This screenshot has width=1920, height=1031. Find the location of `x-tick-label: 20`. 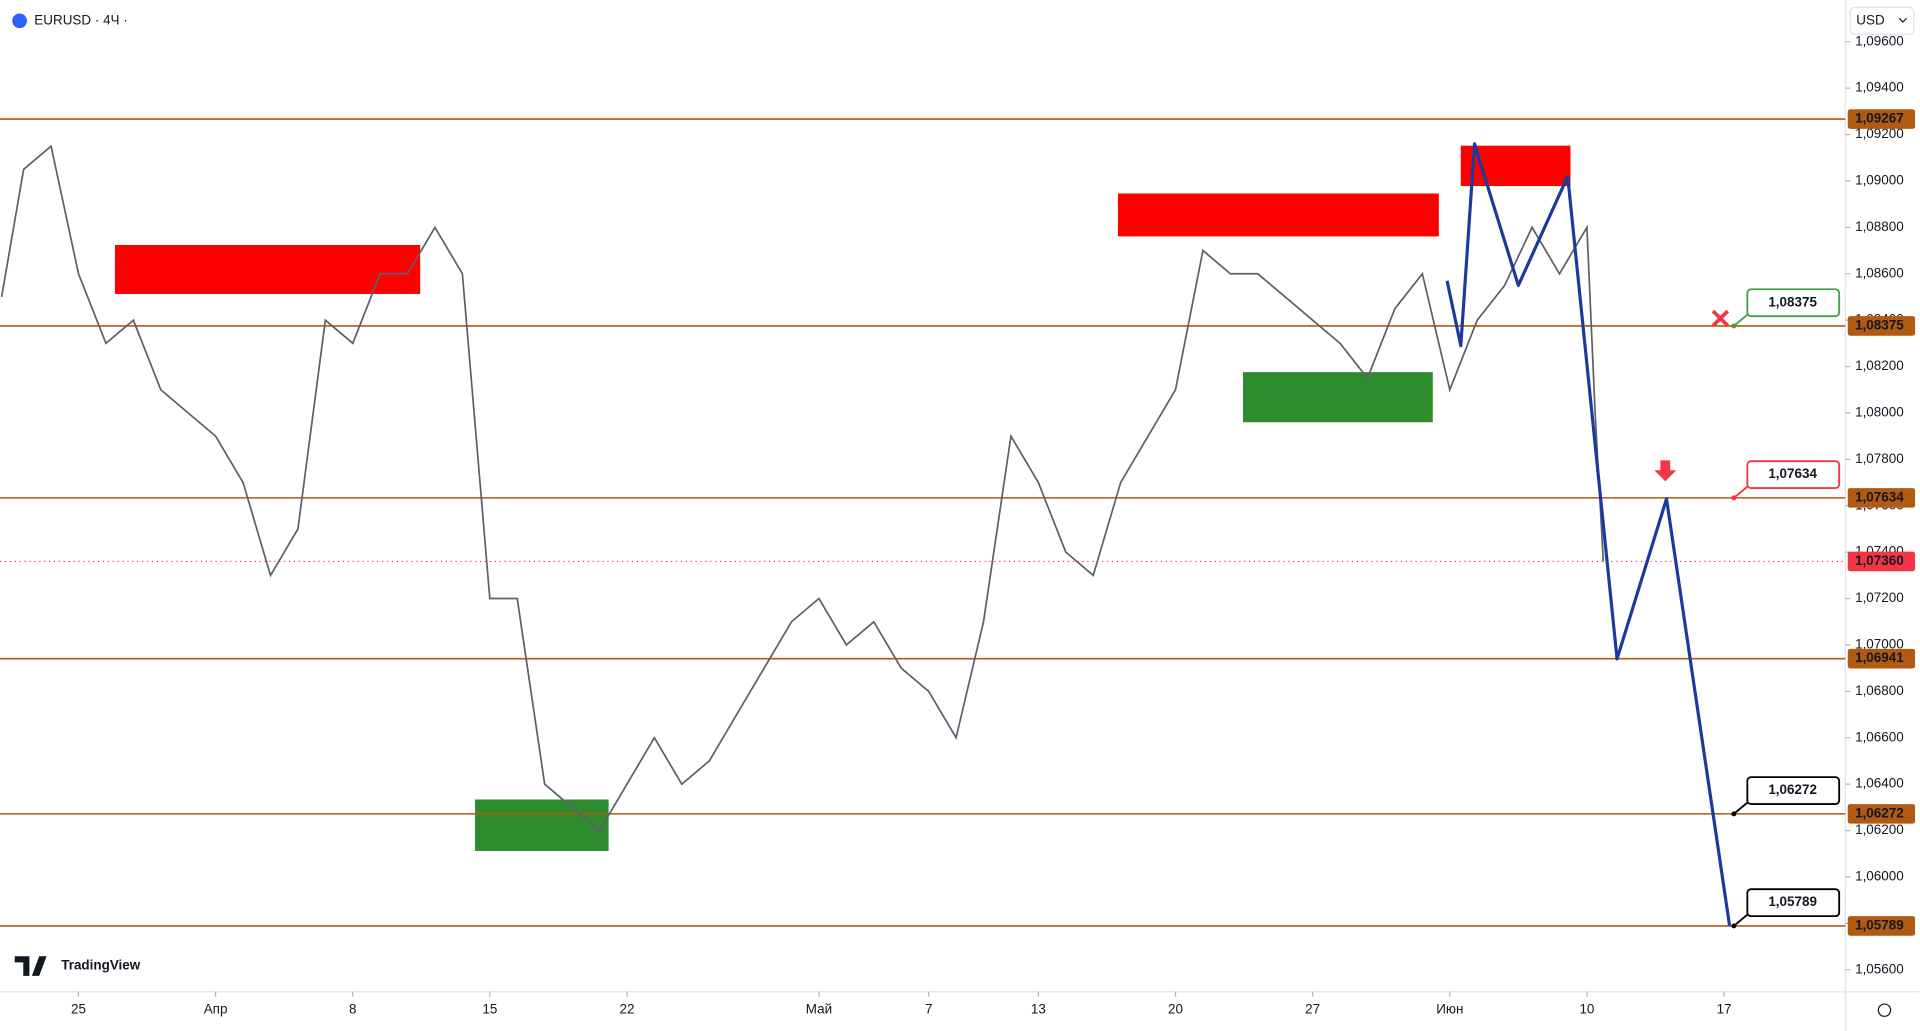

x-tick-label: 20 is located at coordinates (1175, 1009).